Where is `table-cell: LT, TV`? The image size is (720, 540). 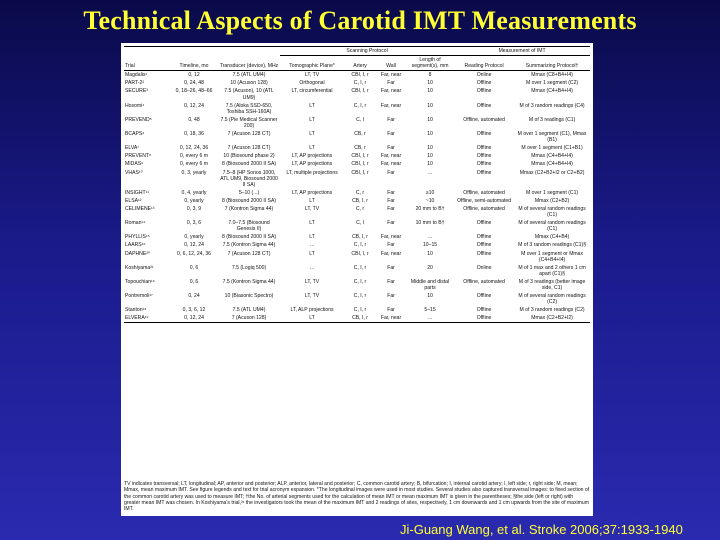 table-cell: LT, TV is located at coordinates (312, 75).